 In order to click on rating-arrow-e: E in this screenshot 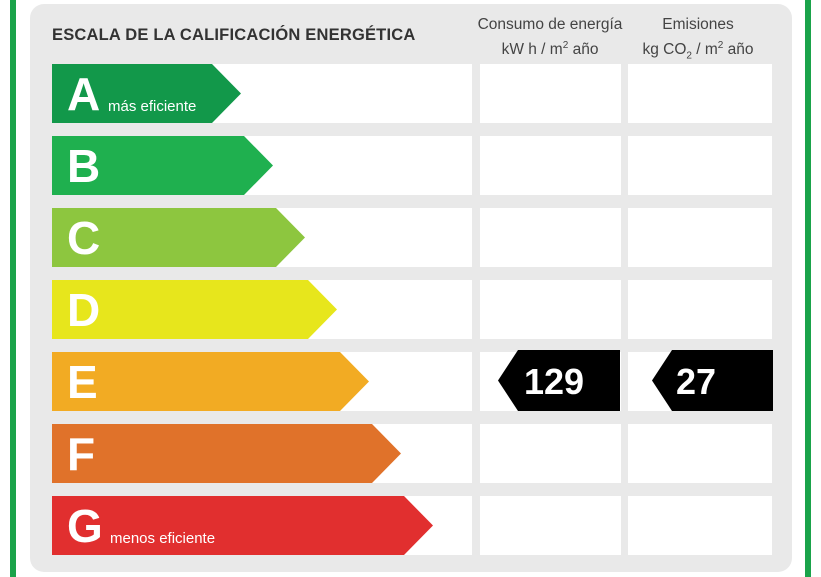, I will do `click(210, 381)`.